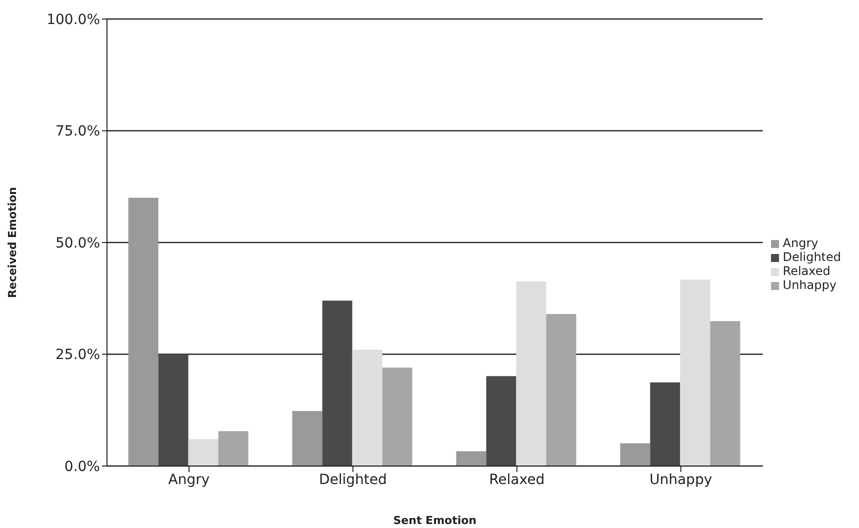 This screenshot has width=859, height=528. I want to click on legend-label: Delighted, so click(811, 257).